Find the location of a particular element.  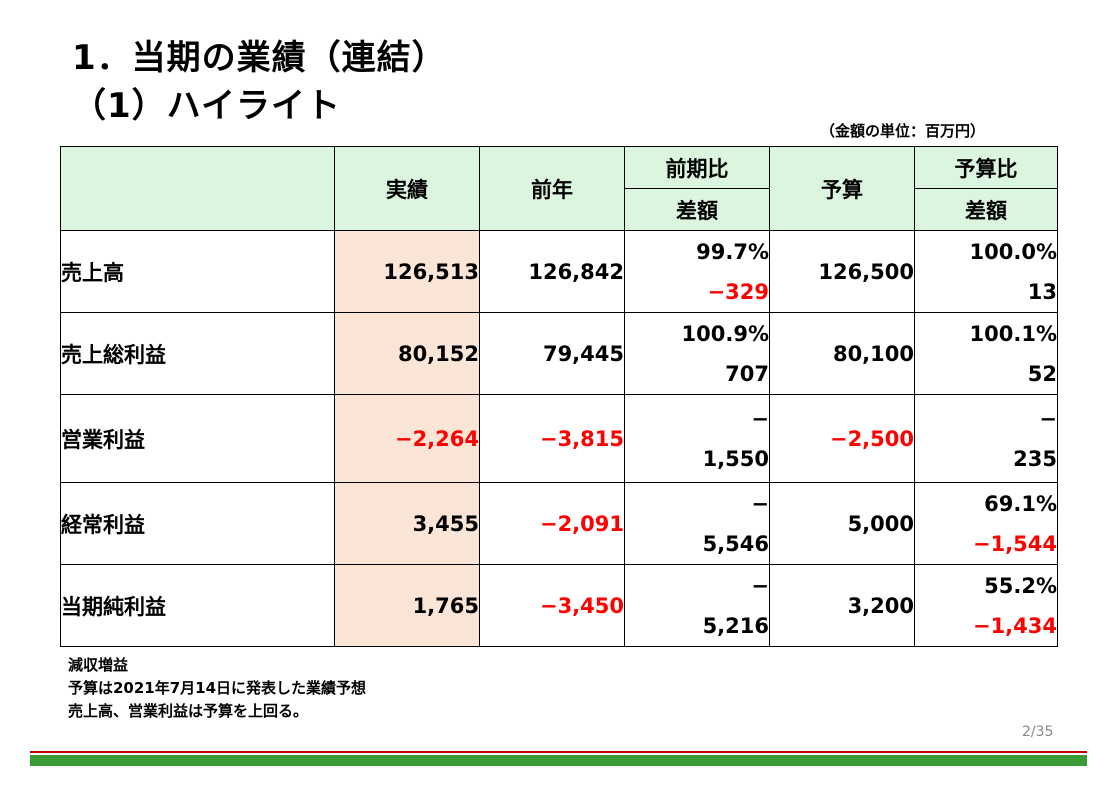

row-label: 売上総利益 is located at coordinates (197, 353).